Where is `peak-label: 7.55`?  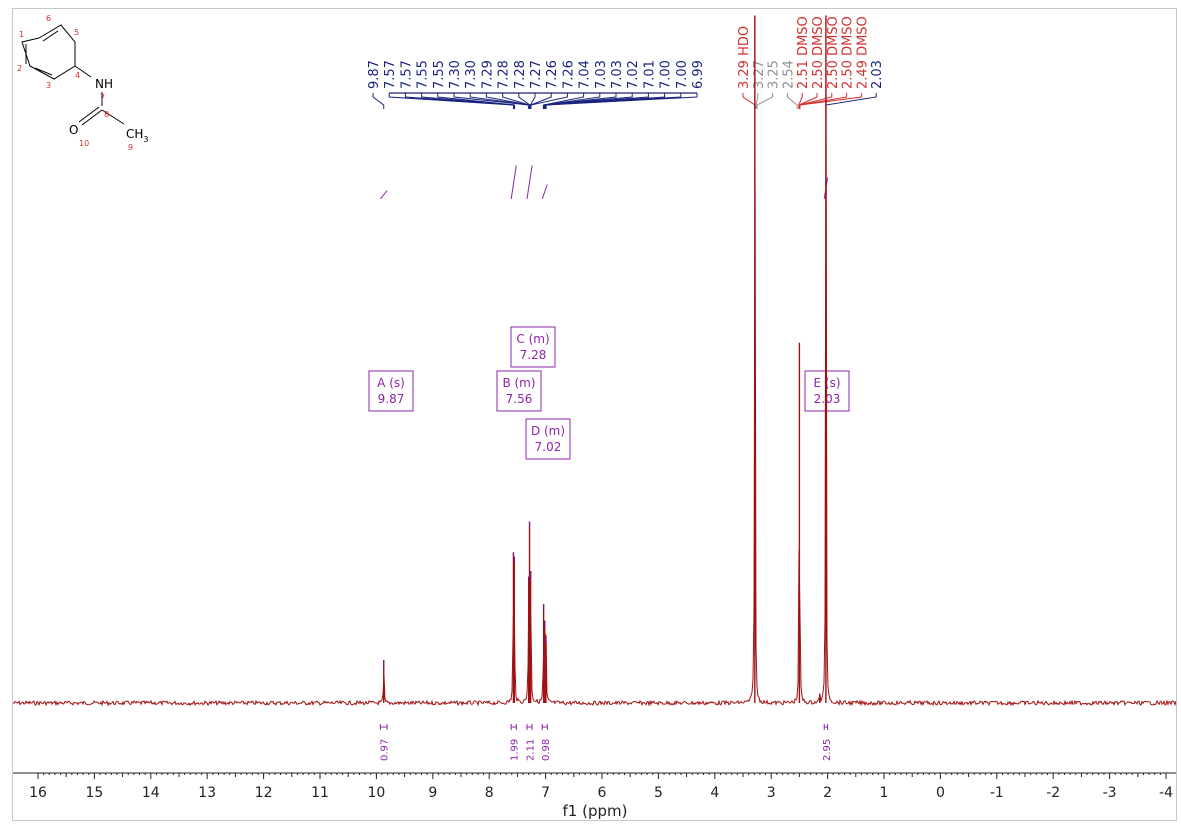 peak-label: 7.55 is located at coordinates (423, 74).